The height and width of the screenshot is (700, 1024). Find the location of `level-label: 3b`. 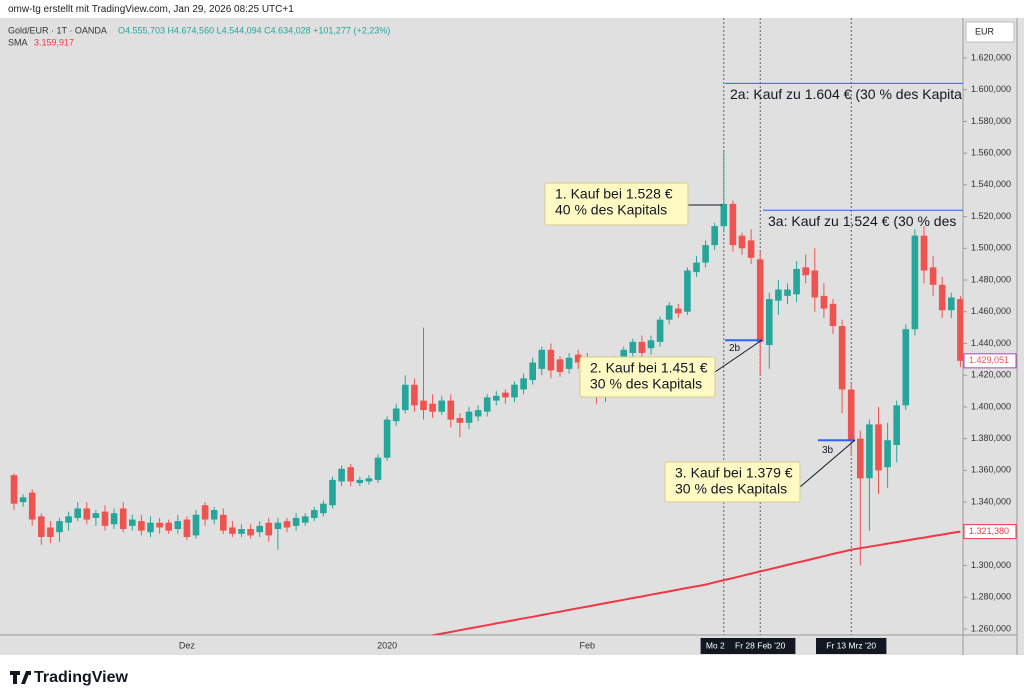

level-label: 3b is located at coordinates (828, 450).